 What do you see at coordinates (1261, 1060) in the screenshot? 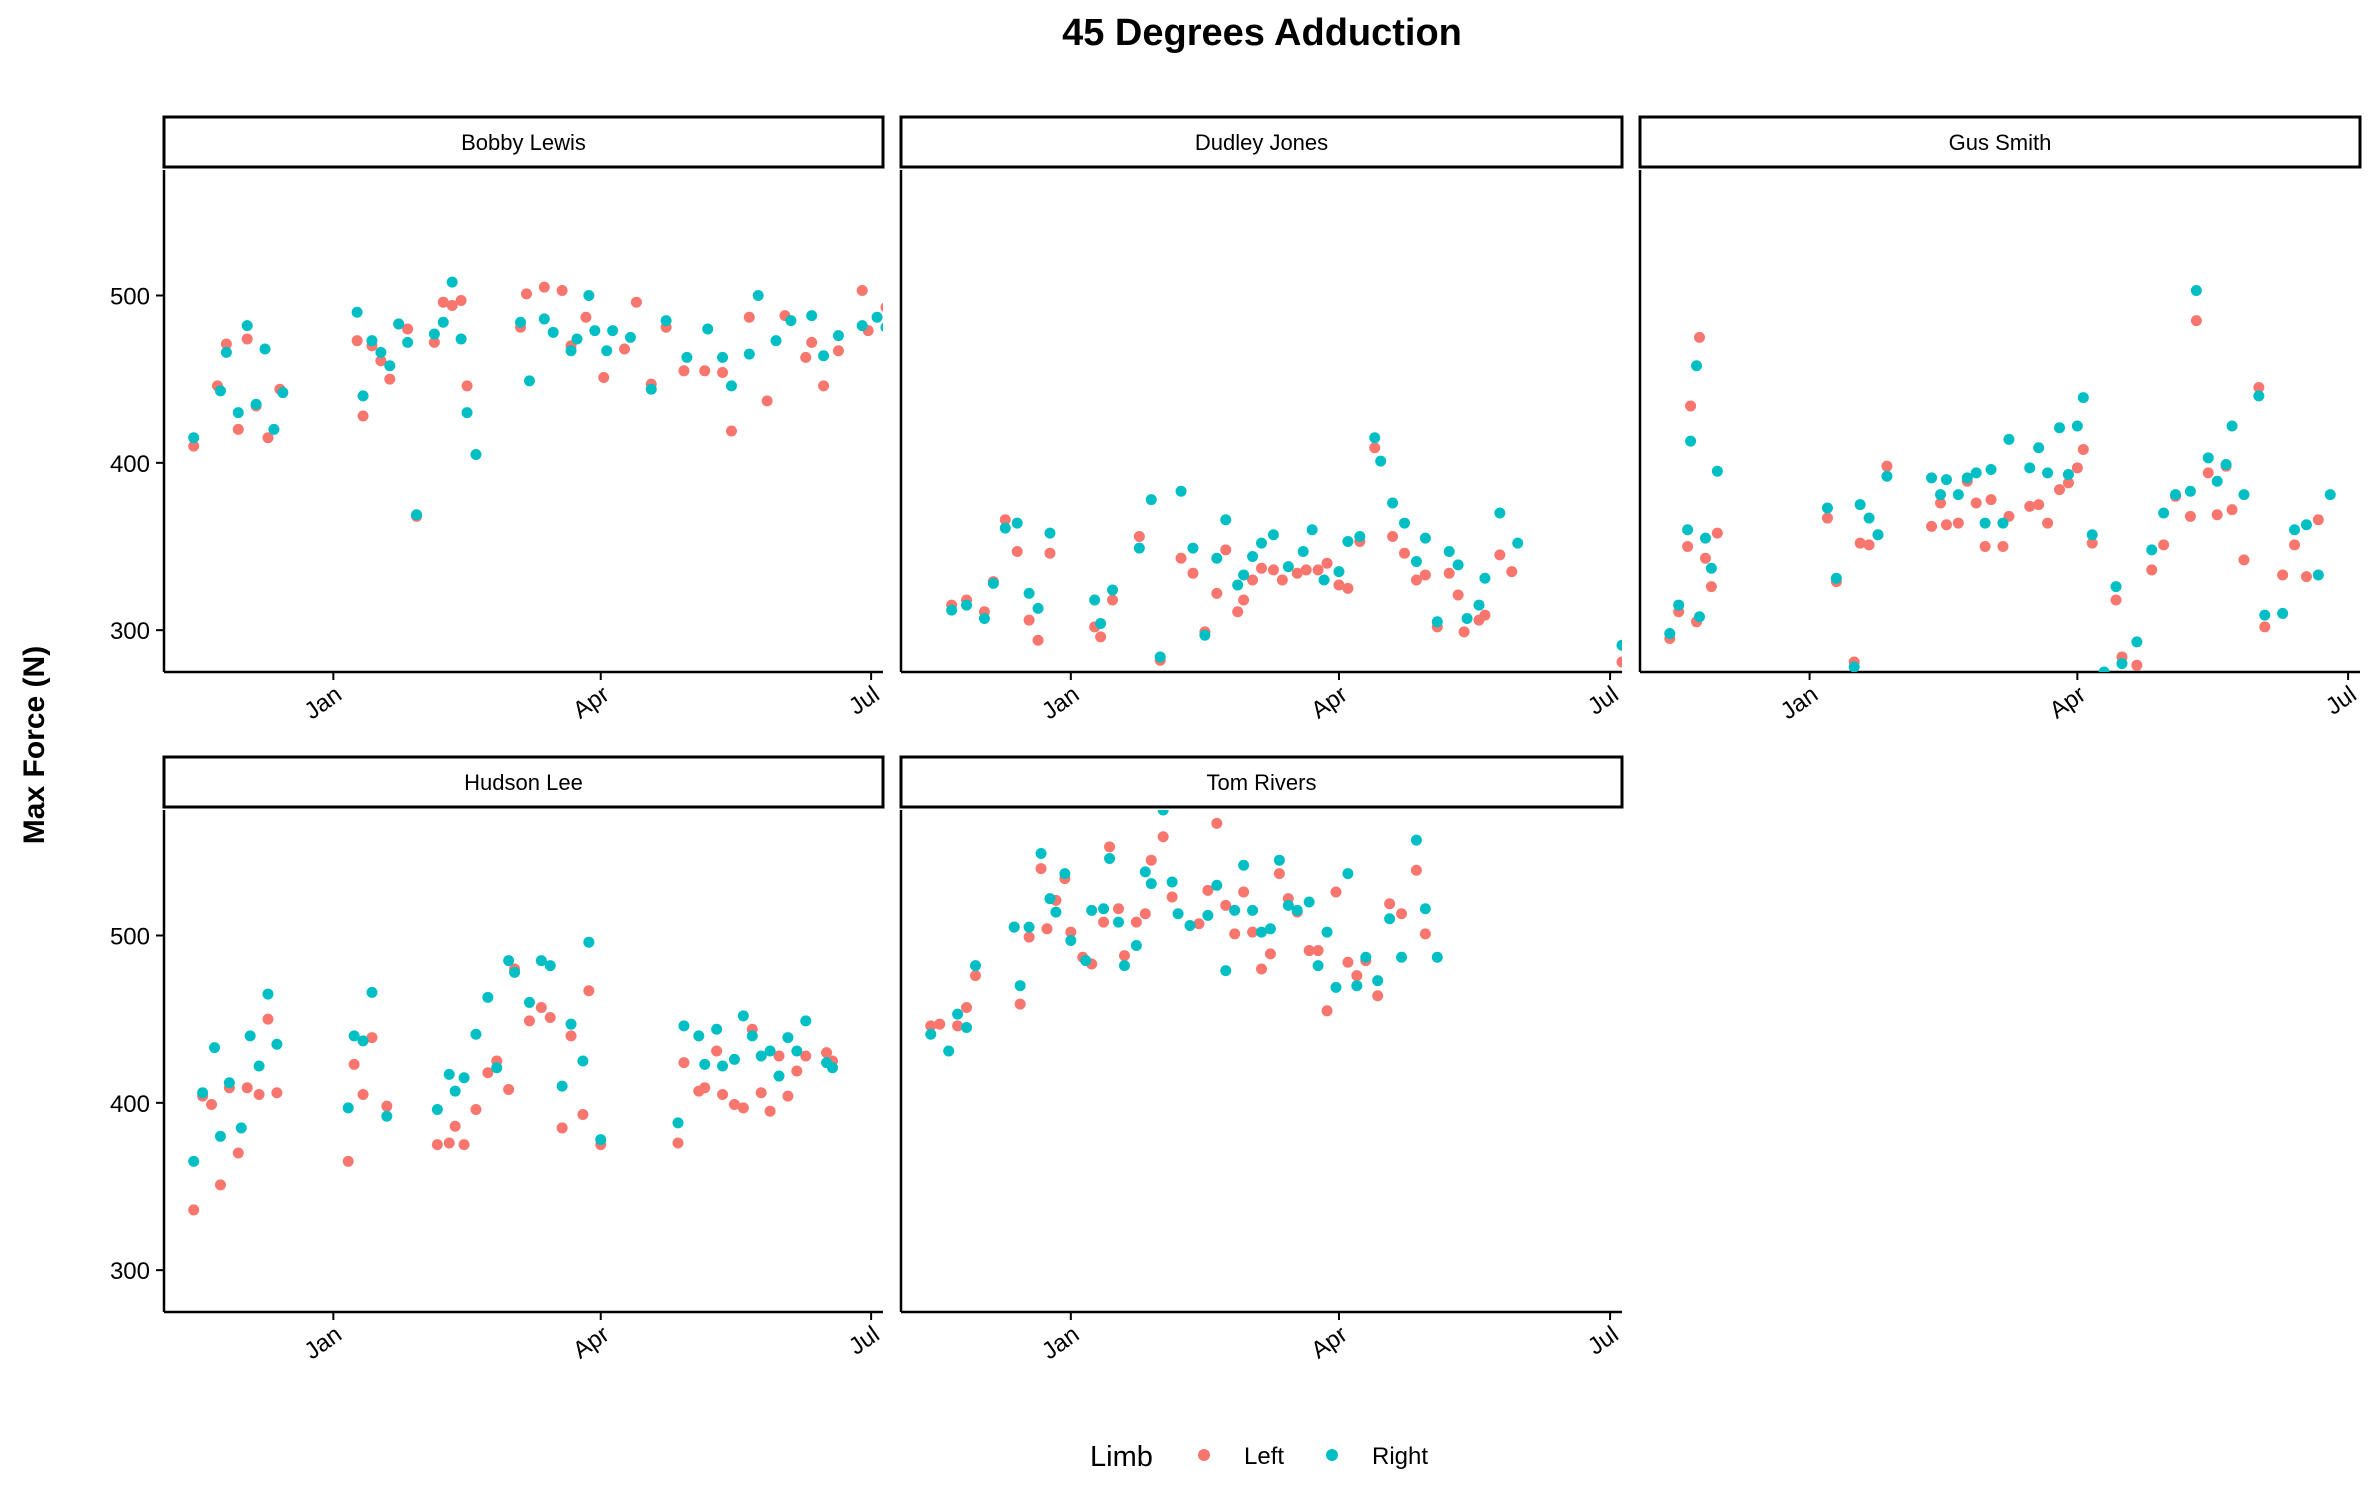
I see `panel-tom-rivers: Tom Rivers Jan Apr Jul` at bounding box center [1261, 1060].